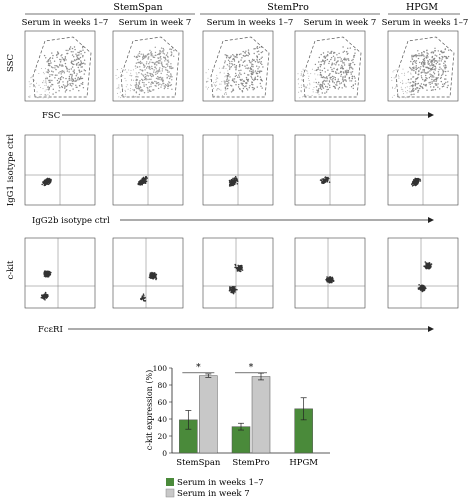 This screenshot has height=500, width=470. Describe the element at coordinates (425, 67) in the screenshot. I see `gate-outline` at that location.